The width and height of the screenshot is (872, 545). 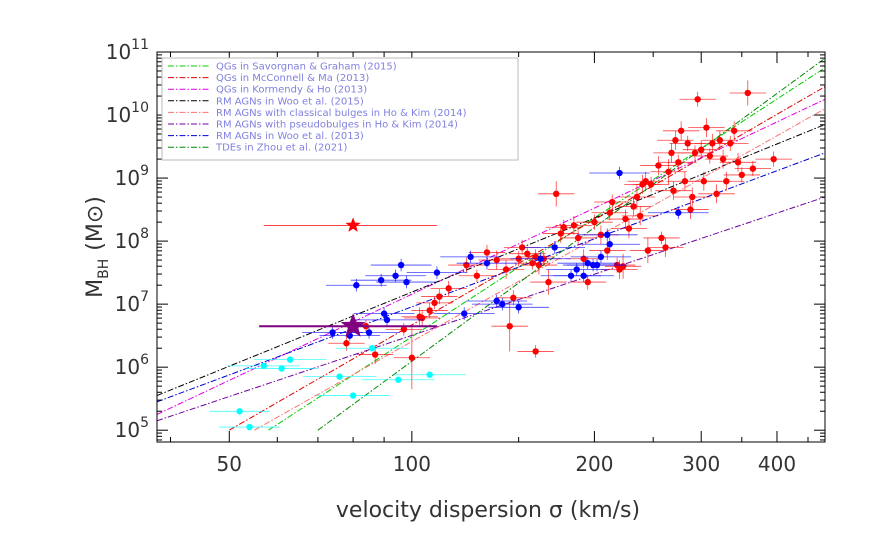 I want to click on y-tick-label-6: 106, so click(x=132, y=365).